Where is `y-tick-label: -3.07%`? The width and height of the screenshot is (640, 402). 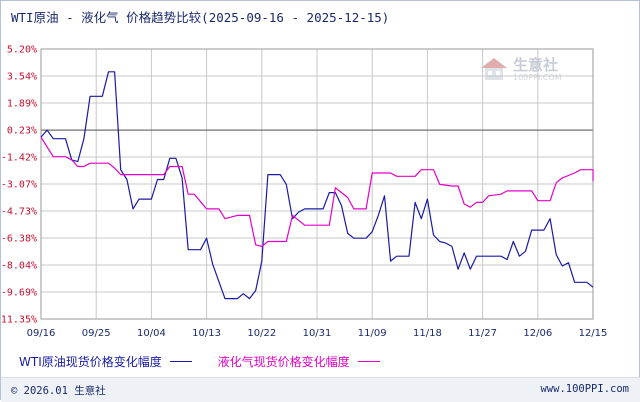
y-tick-label: -3.07% is located at coordinates (19, 185).